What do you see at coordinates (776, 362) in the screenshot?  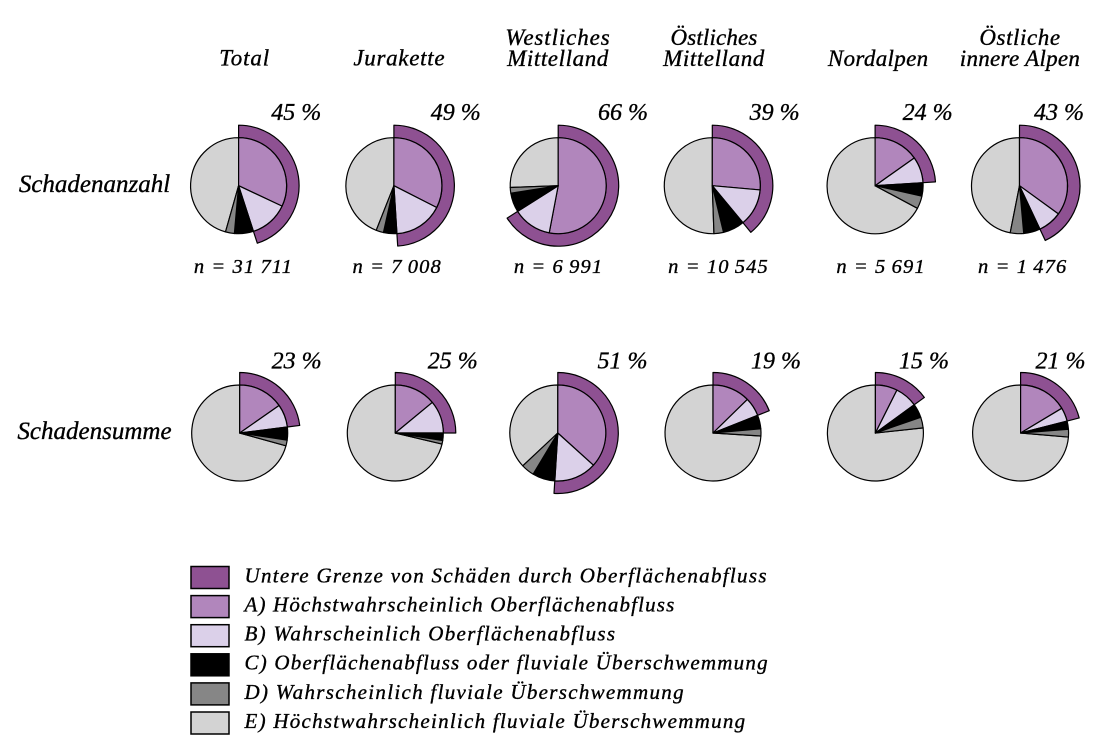 I see `svg-text: 19 %` at bounding box center [776, 362].